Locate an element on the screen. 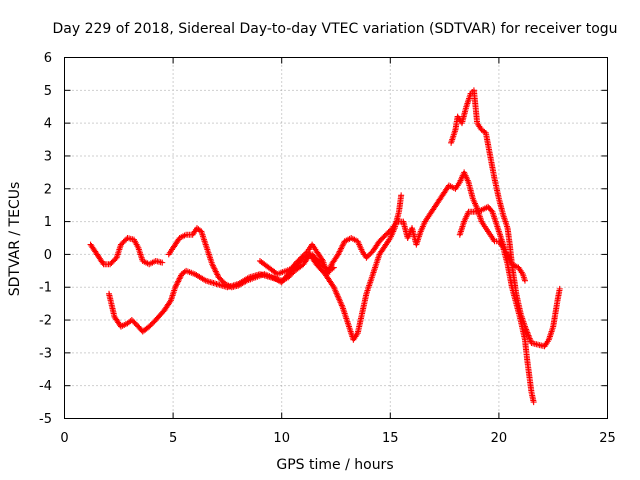 This screenshot has height=480, width=640. x-tick-label: 25 is located at coordinates (607, 438).